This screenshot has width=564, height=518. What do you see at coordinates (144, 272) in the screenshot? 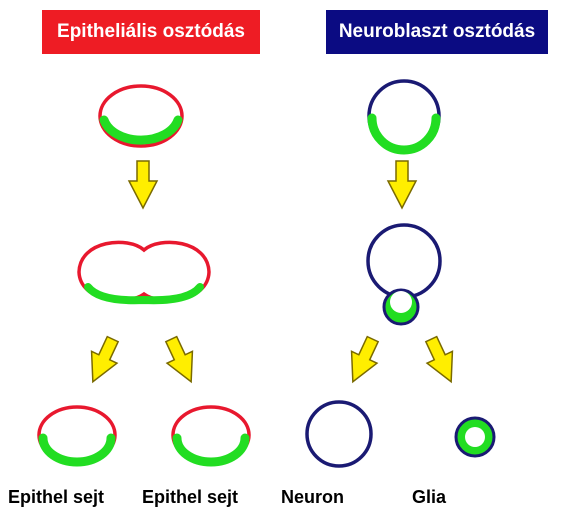
I see `epithelial-dividing-cell` at bounding box center [144, 272].